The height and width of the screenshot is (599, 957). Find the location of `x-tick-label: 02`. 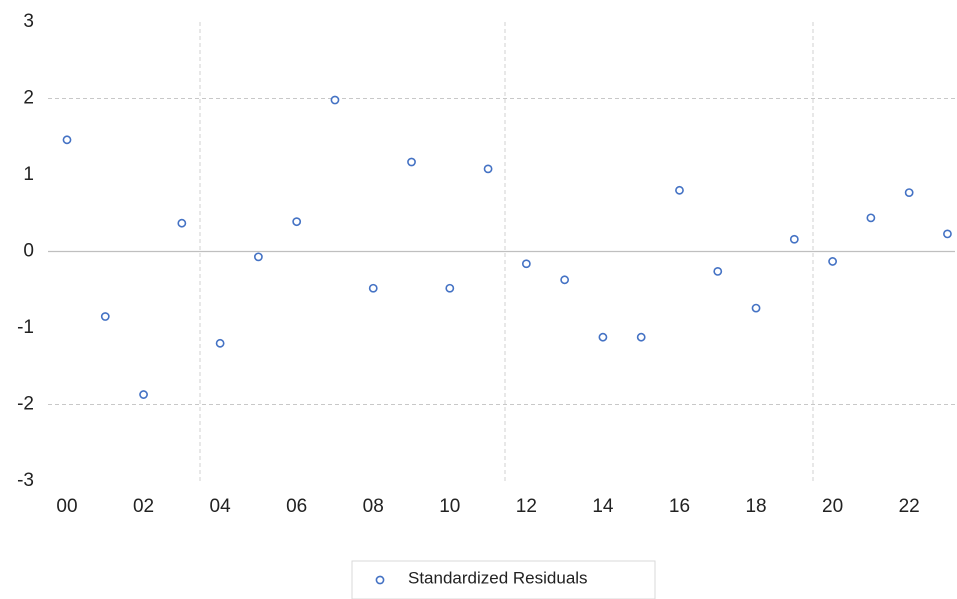

x-tick-label: 02 is located at coordinates (143, 506).